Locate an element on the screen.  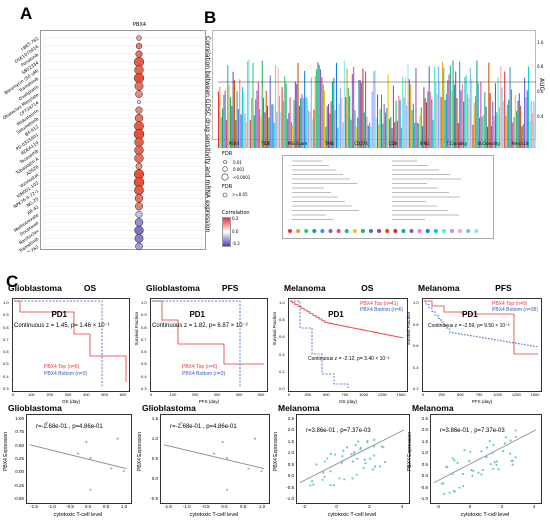
km-legend-top: PBX4 Top (n=9) is located at coordinates (510, 304).